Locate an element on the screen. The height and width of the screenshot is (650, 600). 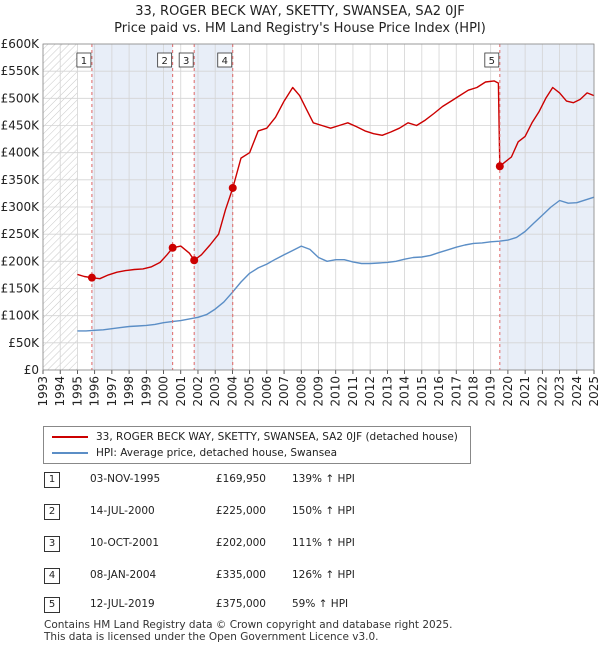
legend-swatch-hpi is located at coordinates (70, 453).